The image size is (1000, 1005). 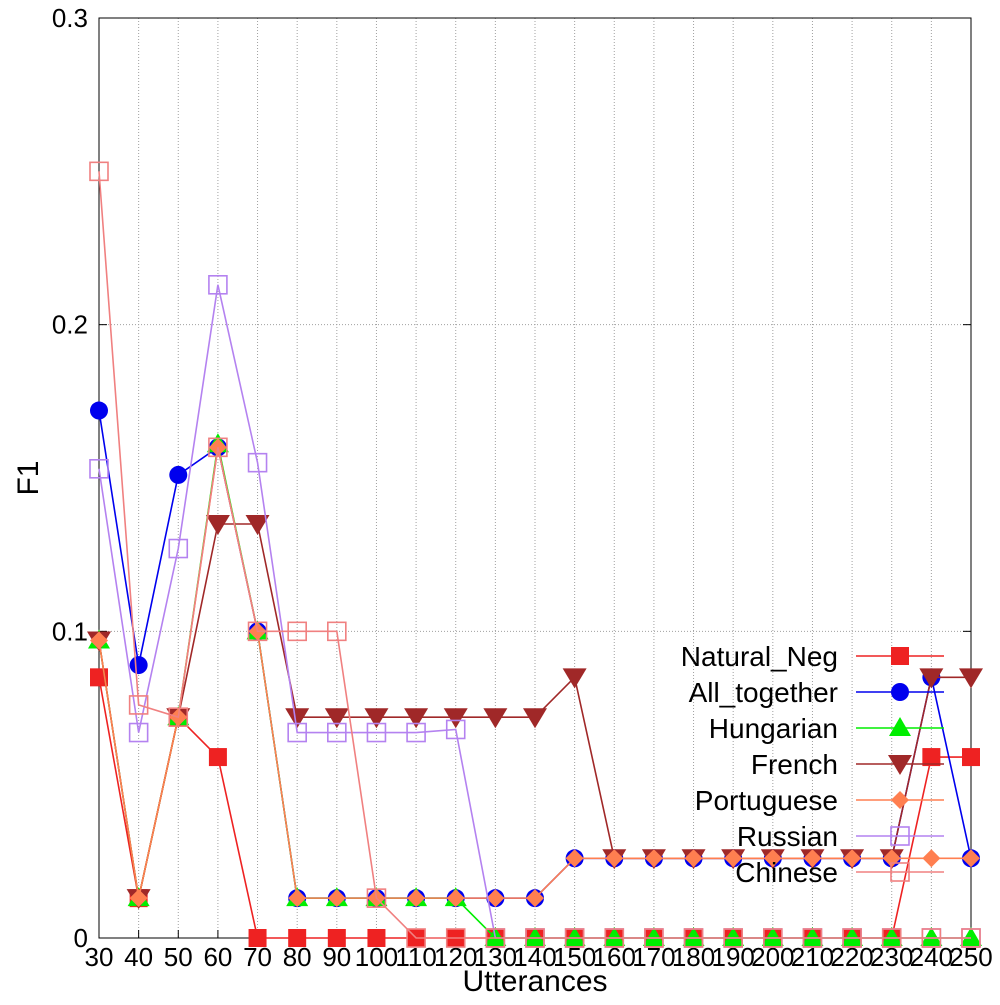 I want to click on y-tick-label: 0.3, so click(x=70, y=18).